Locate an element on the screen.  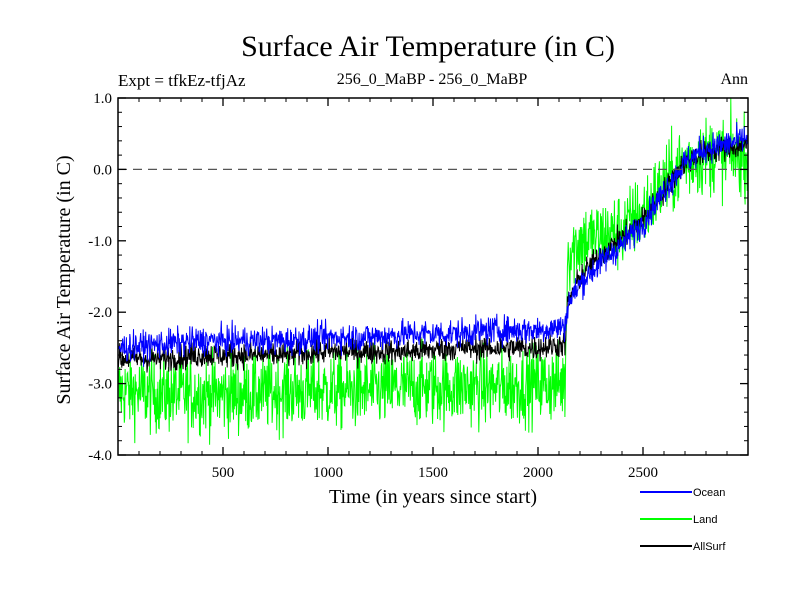
y-tick-label: 0.0 is located at coordinates (102, 170).